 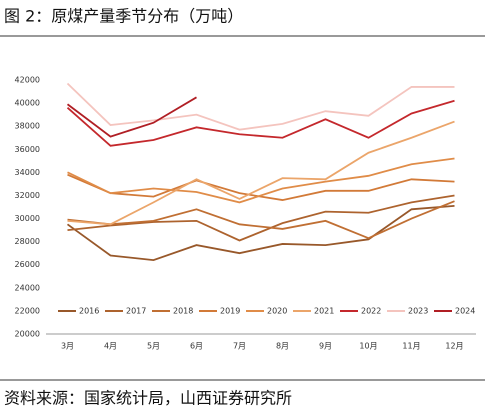 What do you see at coordinates (196, 346) in the screenshot?
I see `x-tick-label: 6月` at bounding box center [196, 346].